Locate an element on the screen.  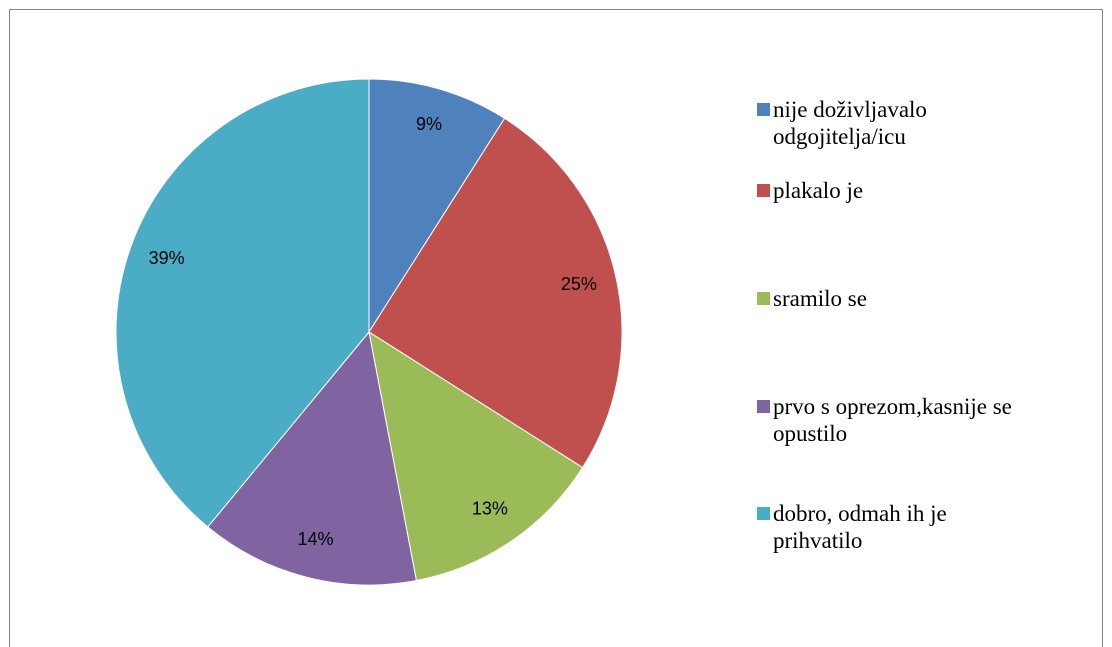
data-label: 39% is located at coordinates (167, 258).